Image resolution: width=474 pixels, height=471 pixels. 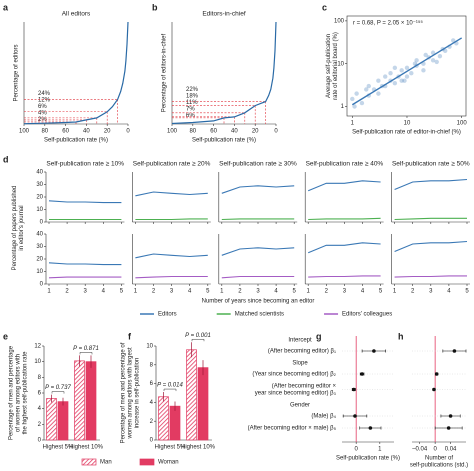 What do you see at coordinates (152, 365) in the screenshot?
I see `y-tick-label: 8` at bounding box center [152, 365].